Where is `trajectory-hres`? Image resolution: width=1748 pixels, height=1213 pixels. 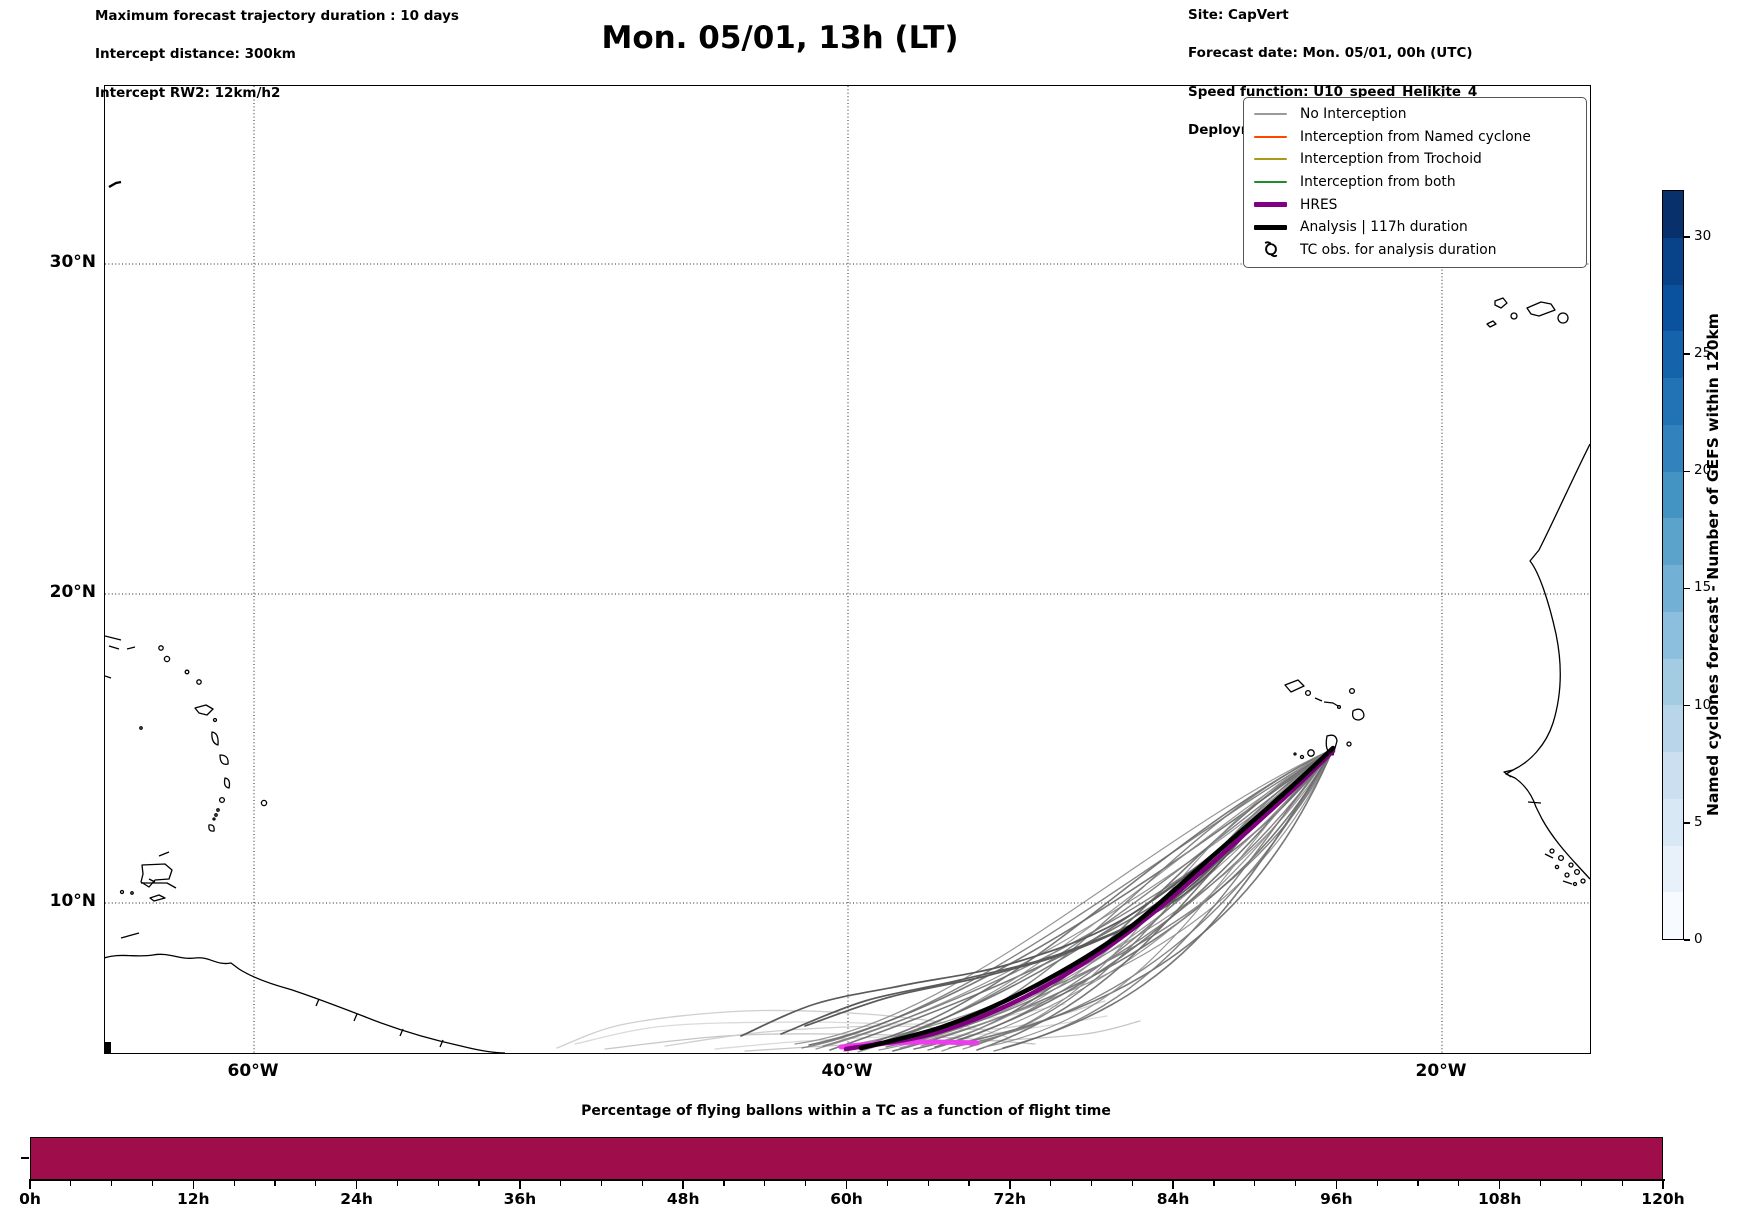 trajectory-hres is located at coordinates (1089, 900).